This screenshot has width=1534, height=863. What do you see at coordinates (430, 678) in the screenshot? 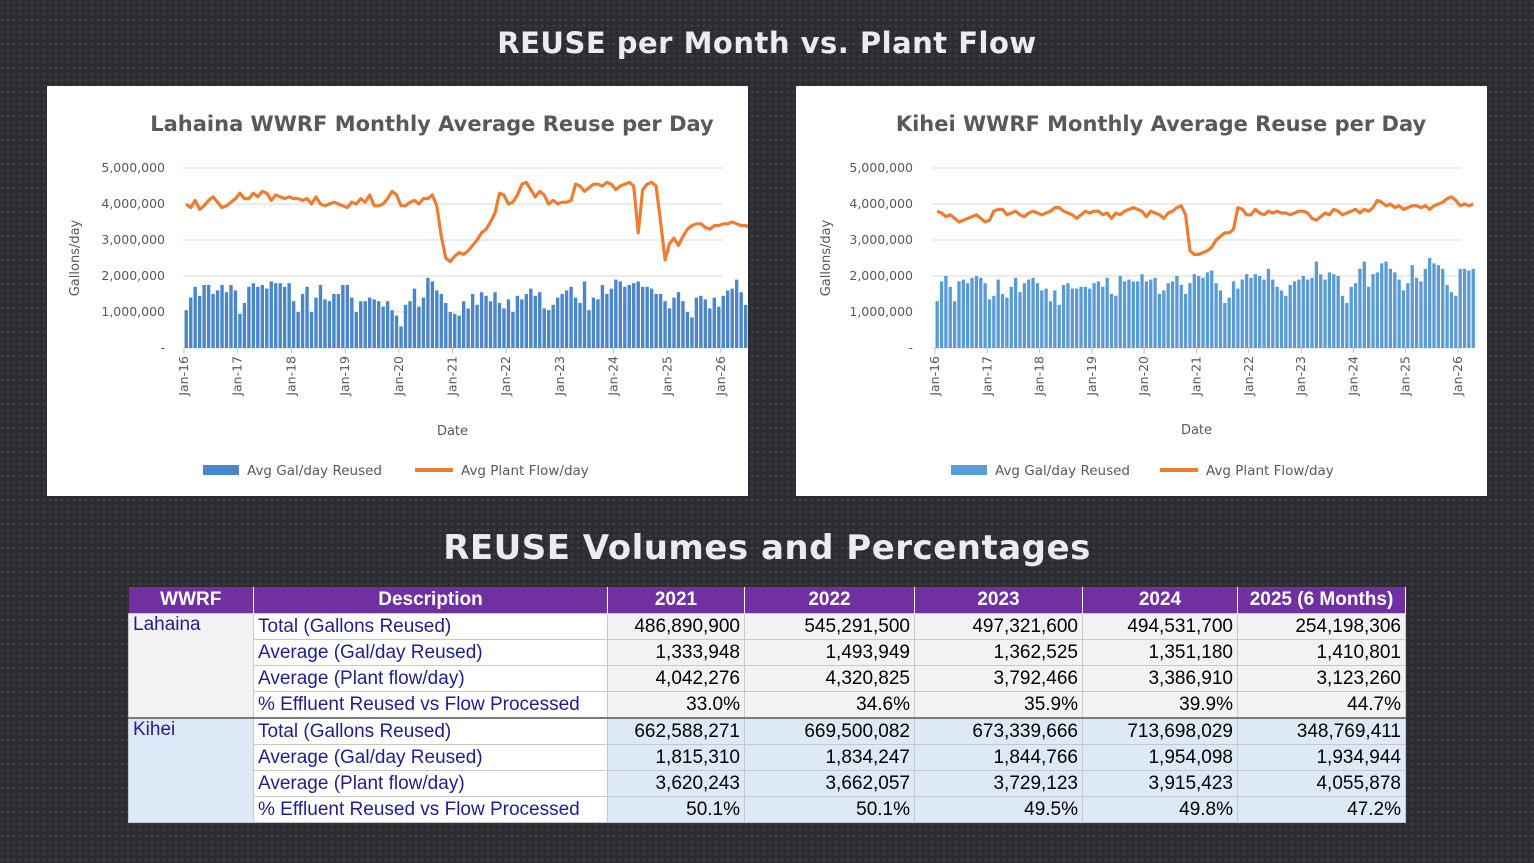
I see `description-cell: Average (Plant flow/day)` at bounding box center [430, 678].